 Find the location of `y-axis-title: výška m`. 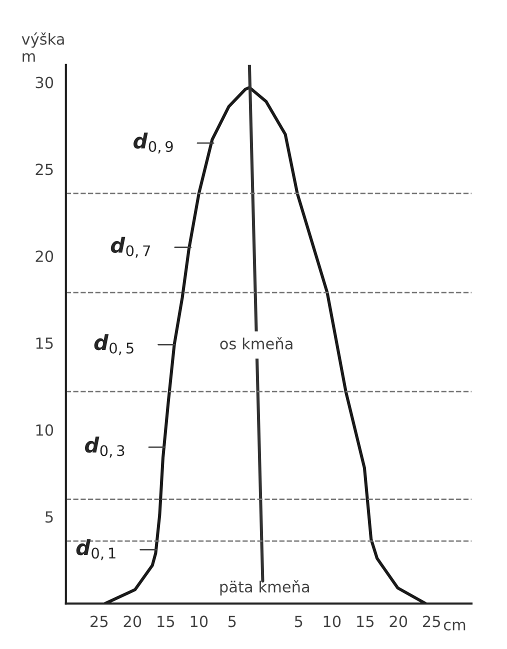

y-axis-title: výška m is located at coordinates (43, 47).